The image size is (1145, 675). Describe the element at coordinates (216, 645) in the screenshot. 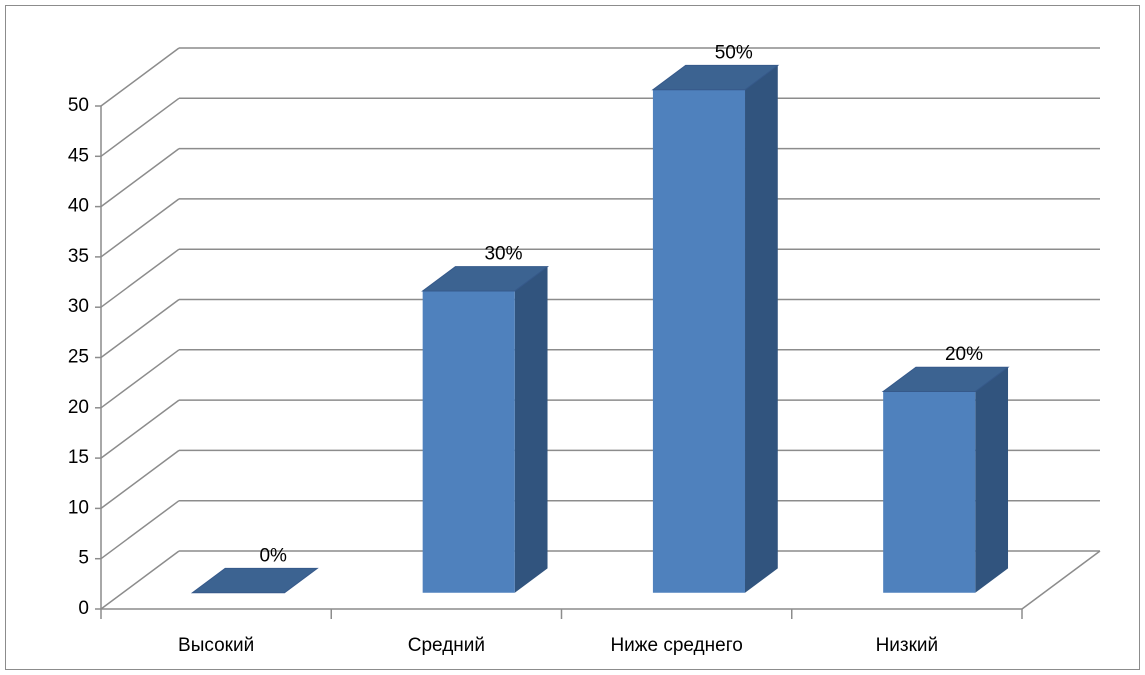

I see `x-tick-label: Высокий` at that location.